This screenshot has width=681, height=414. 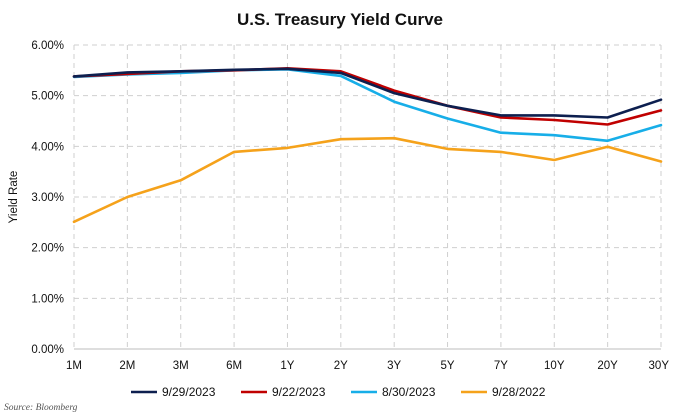 I want to click on x-tick-label: 1Y, so click(x=287, y=366).